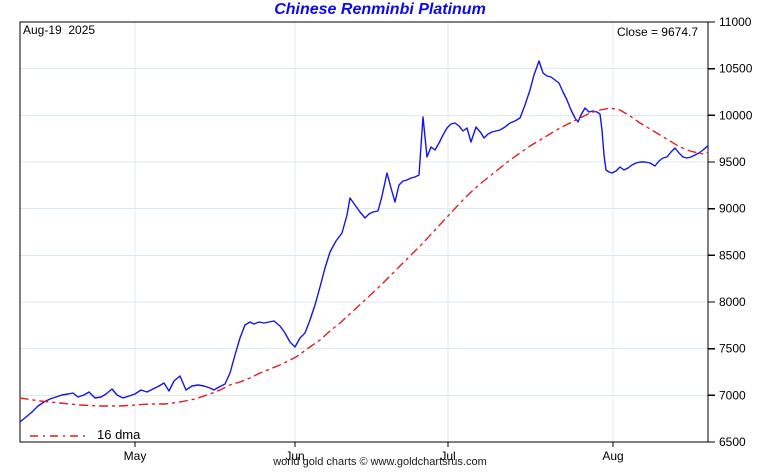 Image resolution: width=760 pixels, height=475 pixels. I want to click on y-tick-label: 7000, so click(732, 395).